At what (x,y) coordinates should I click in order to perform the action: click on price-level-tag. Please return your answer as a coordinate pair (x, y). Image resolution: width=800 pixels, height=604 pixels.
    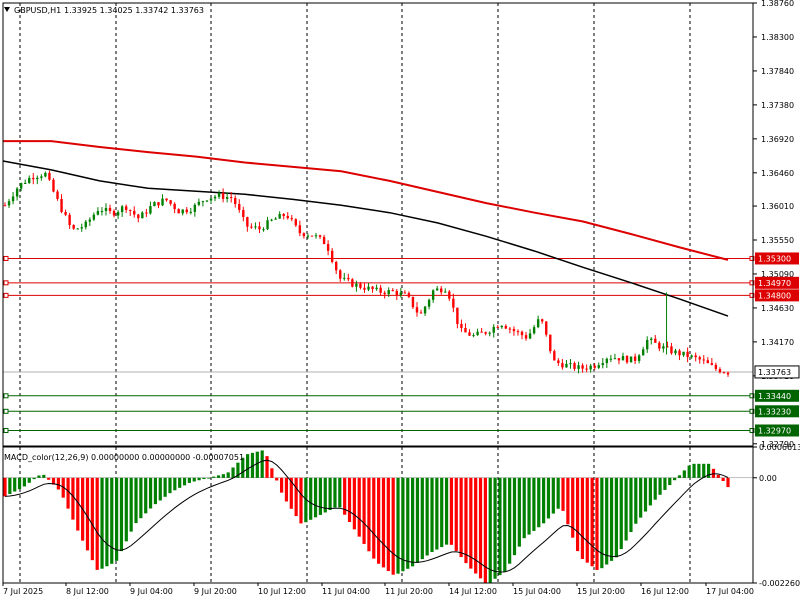
    Looking at the image, I should click on (777, 395).